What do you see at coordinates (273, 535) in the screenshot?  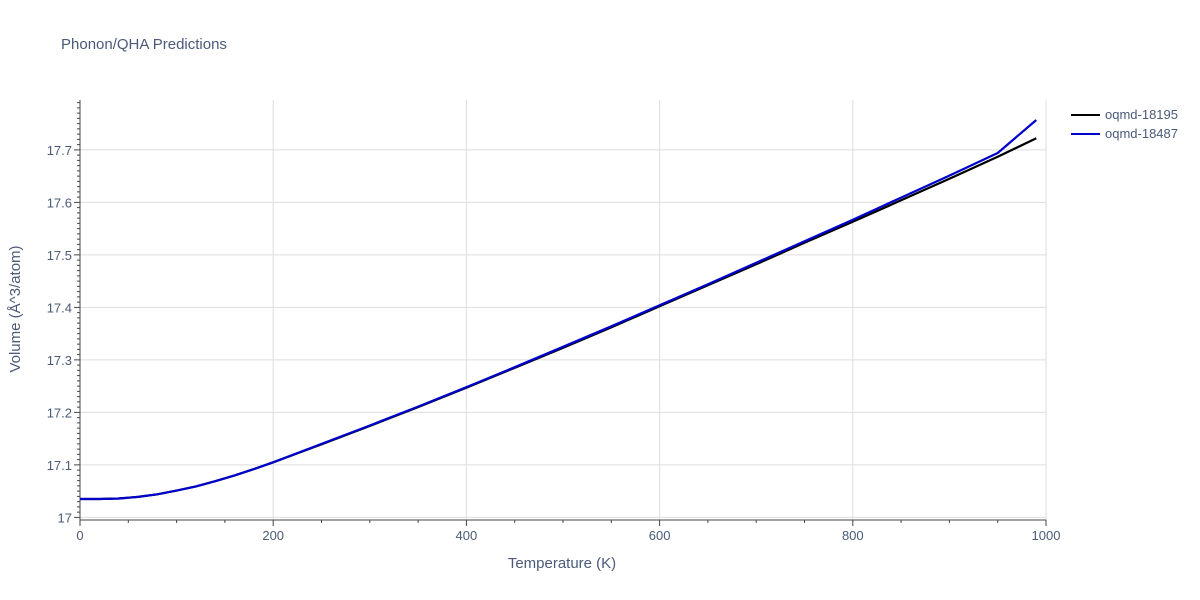 I see `x-tick-label: 200` at bounding box center [273, 535].